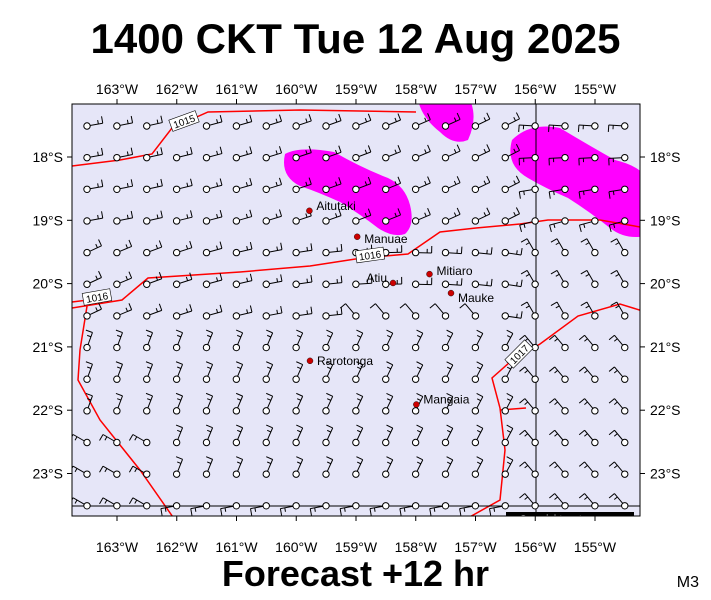 The image size is (711, 600). I want to click on lon-label-top: 155°W, so click(595, 89).